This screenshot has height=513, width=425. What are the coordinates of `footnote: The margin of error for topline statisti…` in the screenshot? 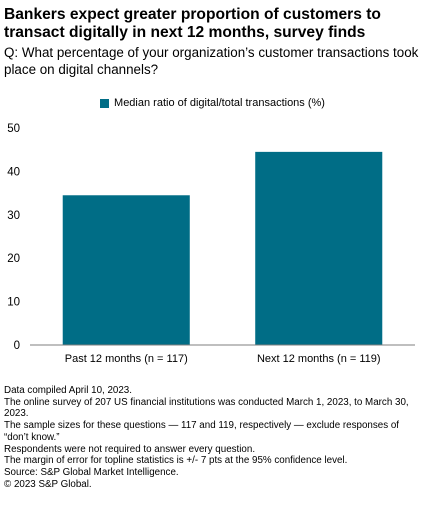 It's located at (176, 461).